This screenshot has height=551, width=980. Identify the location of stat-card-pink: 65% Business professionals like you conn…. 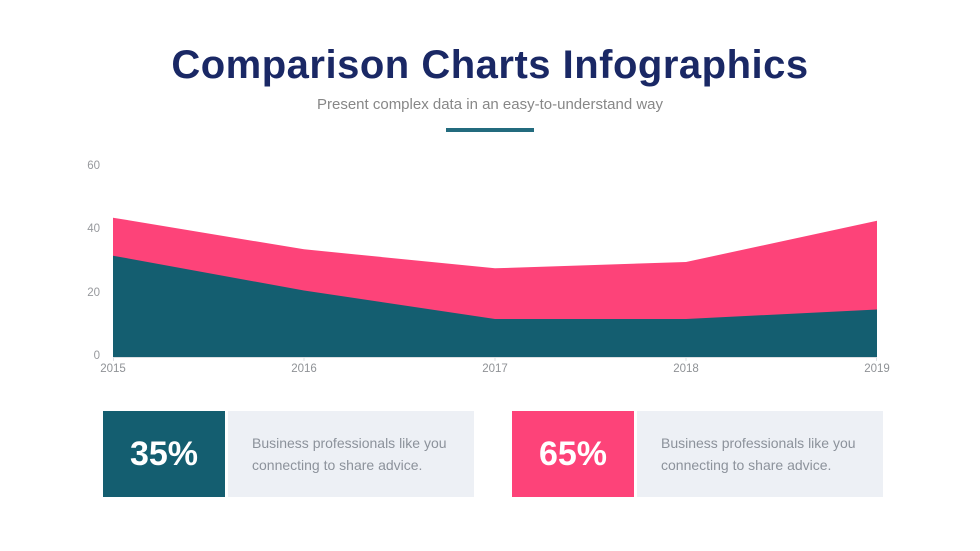
(697, 454).